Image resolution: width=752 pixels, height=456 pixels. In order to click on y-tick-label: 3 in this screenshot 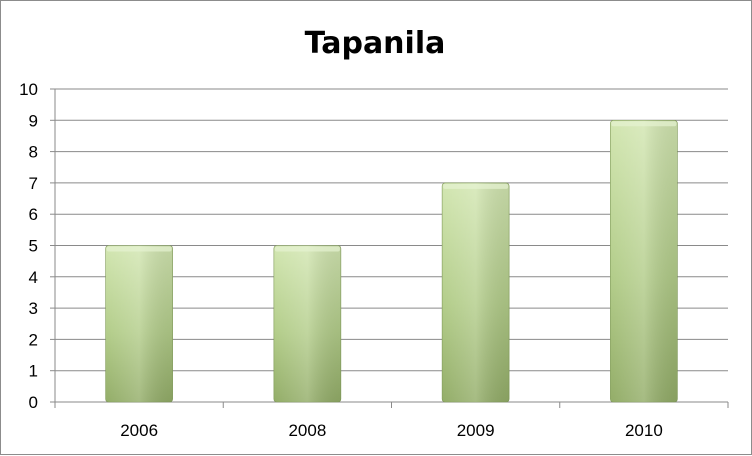, I will do `click(33, 308)`.